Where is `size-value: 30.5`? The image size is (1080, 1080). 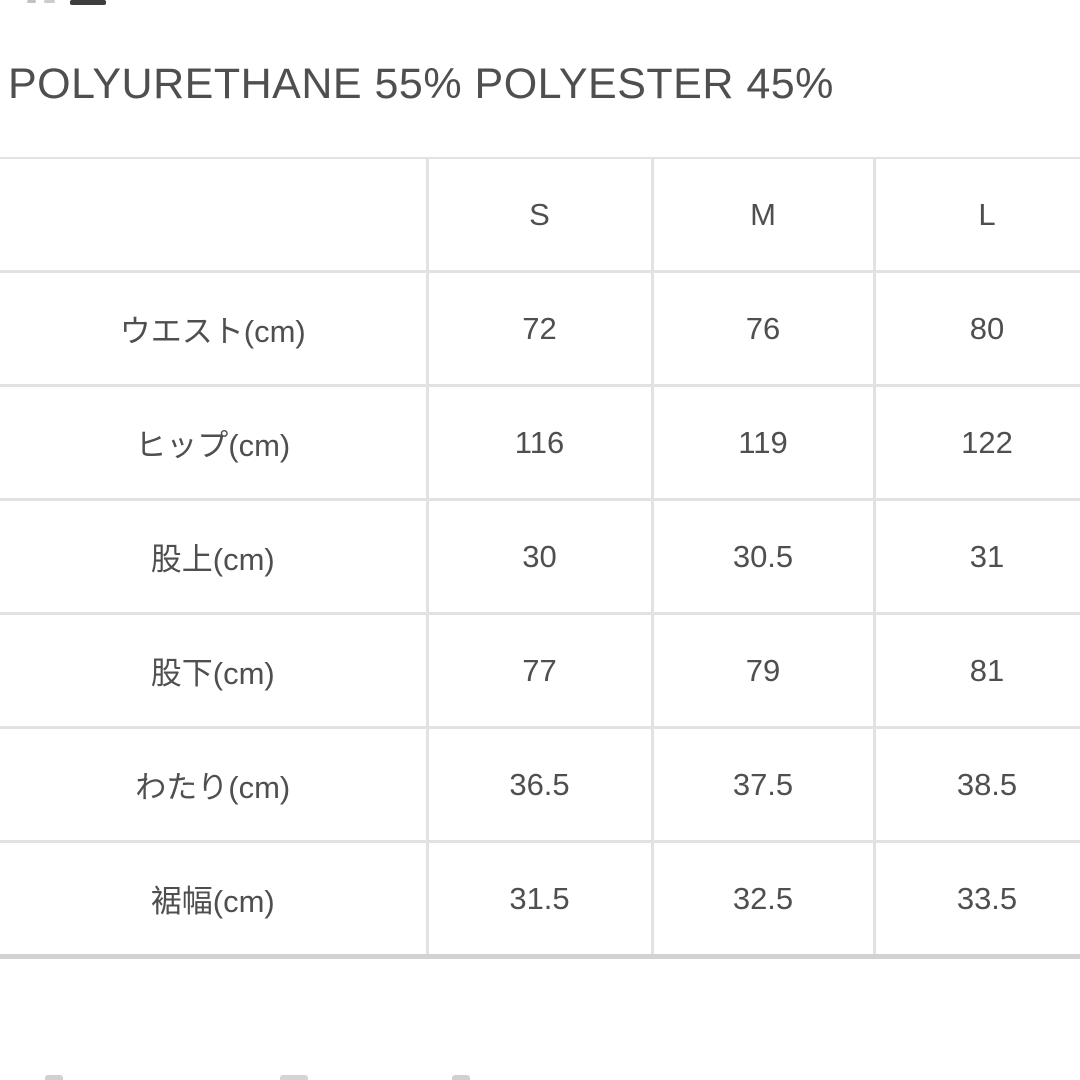 size-value: 30.5 is located at coordinates (763, 556).